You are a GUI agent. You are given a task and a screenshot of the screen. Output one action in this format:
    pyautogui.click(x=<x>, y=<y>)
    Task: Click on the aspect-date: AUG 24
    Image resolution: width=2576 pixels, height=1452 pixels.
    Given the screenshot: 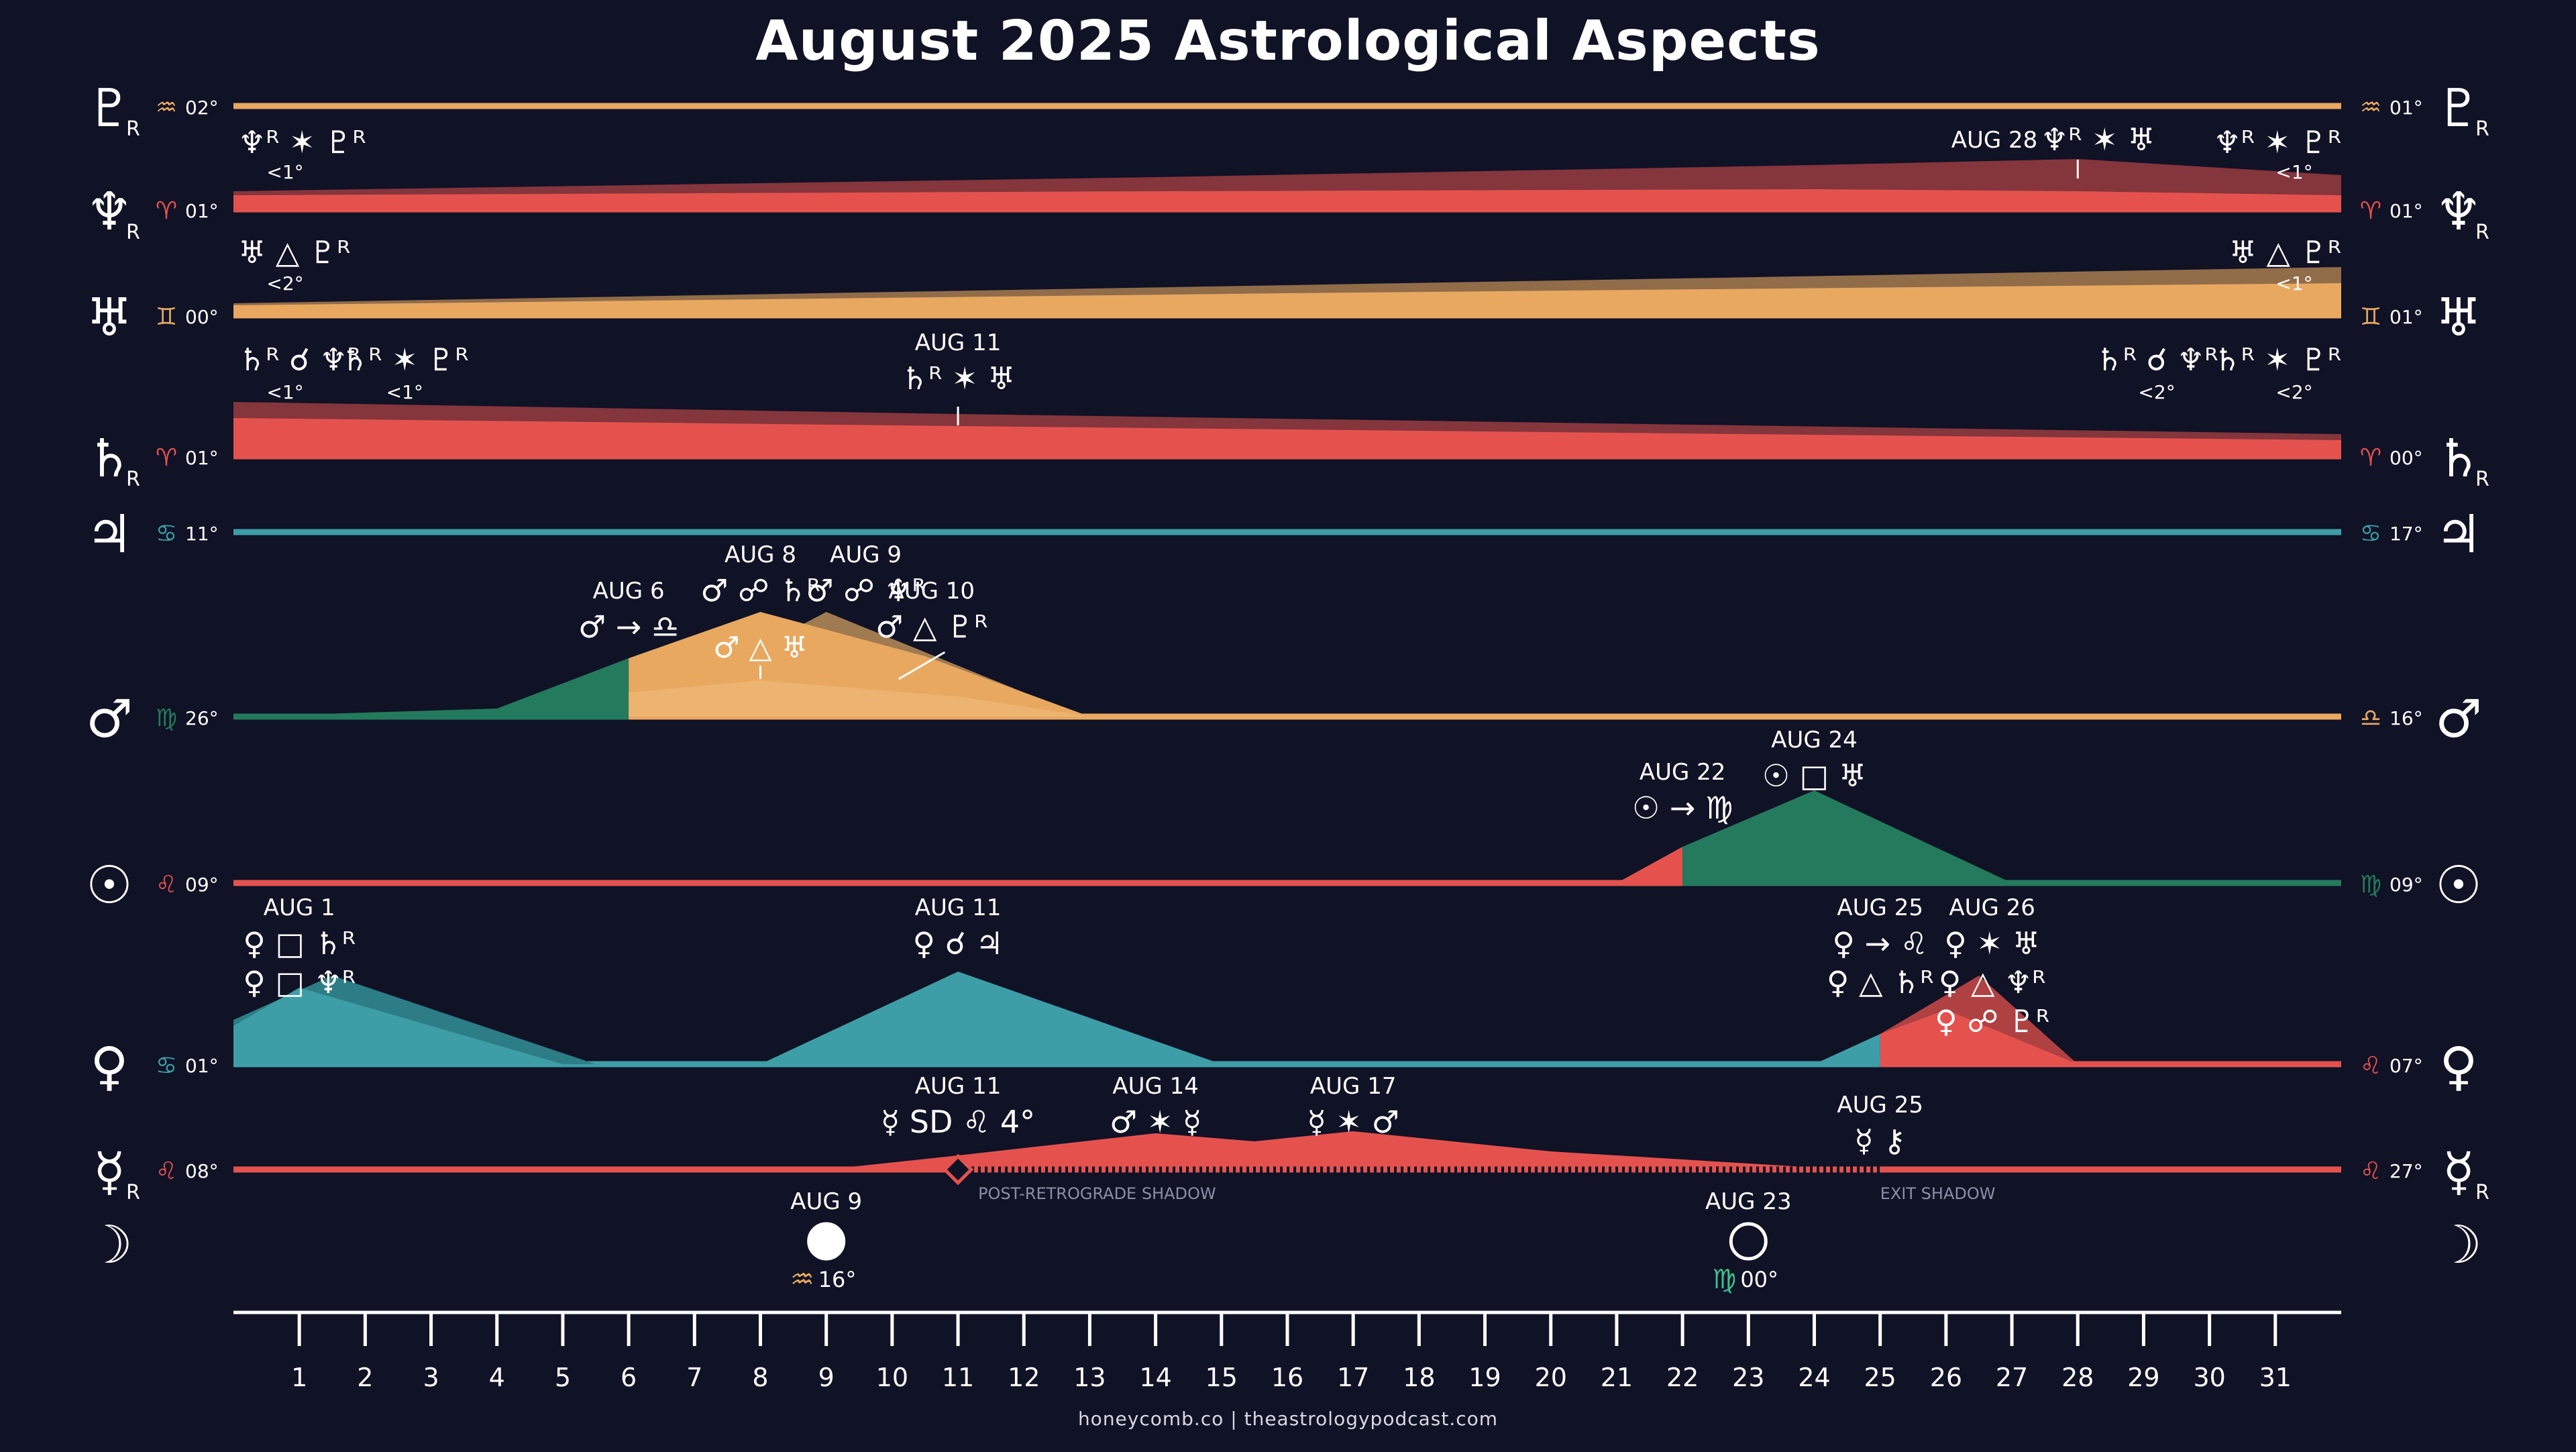 What is the action you would take?
    pyautogui.click(x=1814, y=740)
    